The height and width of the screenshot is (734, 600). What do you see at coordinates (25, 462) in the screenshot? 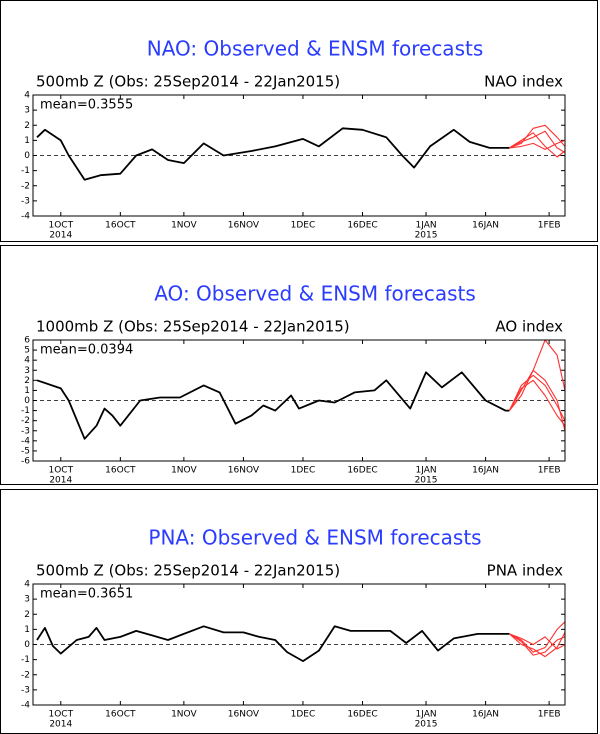
I see `y-tick-label: -6` at bounding box center [25, 462].